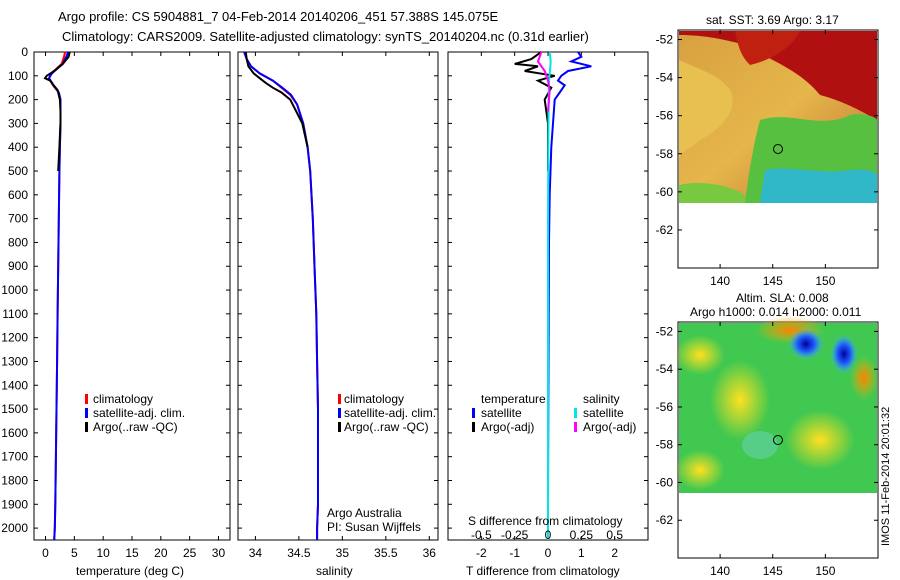 The width and height of the screenshot is (900, 580). What do you see at coordinates (14, 361) in the screenshot?
I see `y-tick-label: 1300` at bounding box center [14, 361].